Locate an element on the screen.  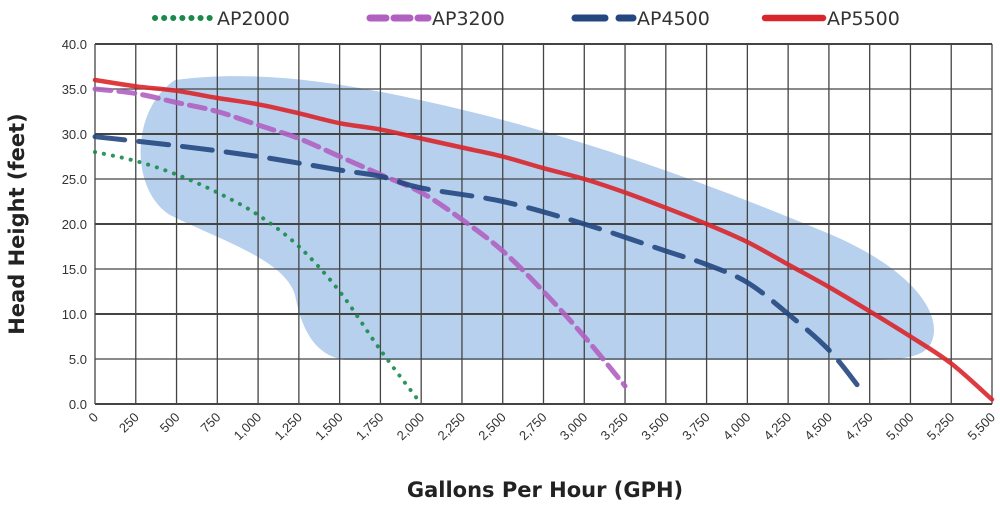
x-tick-label: 1,750 is located at coordinates (370, 427).